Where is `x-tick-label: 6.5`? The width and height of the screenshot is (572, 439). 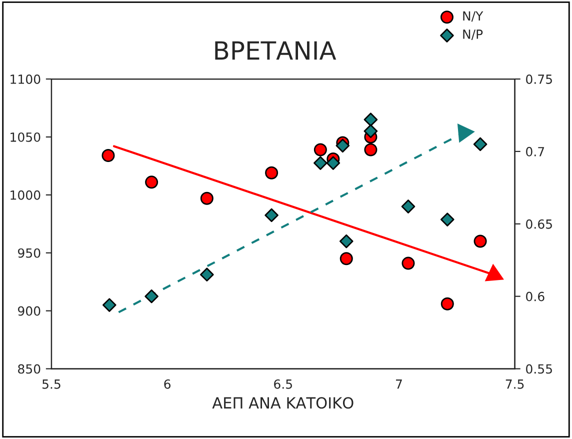 x-tick-label: 6.5 is located at coordinates (283, 384).